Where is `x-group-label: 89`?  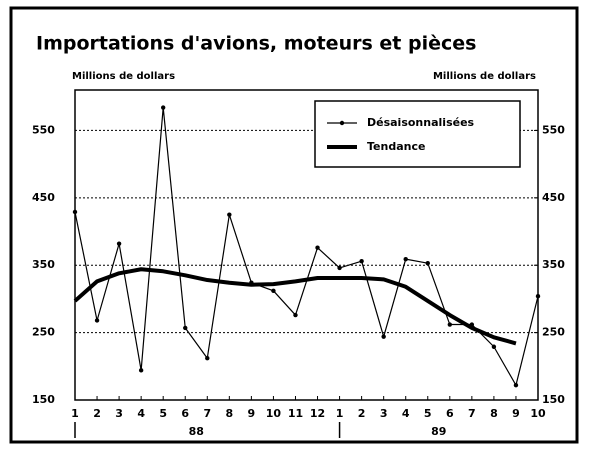 x-group-label: 89 is located at coordinates (438, 431).